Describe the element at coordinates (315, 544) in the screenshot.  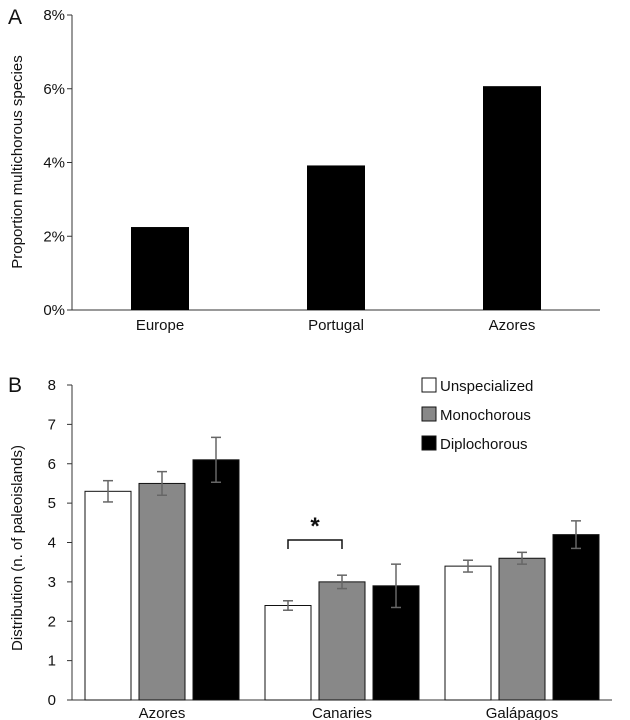
I see `significance-bracket` at that location.